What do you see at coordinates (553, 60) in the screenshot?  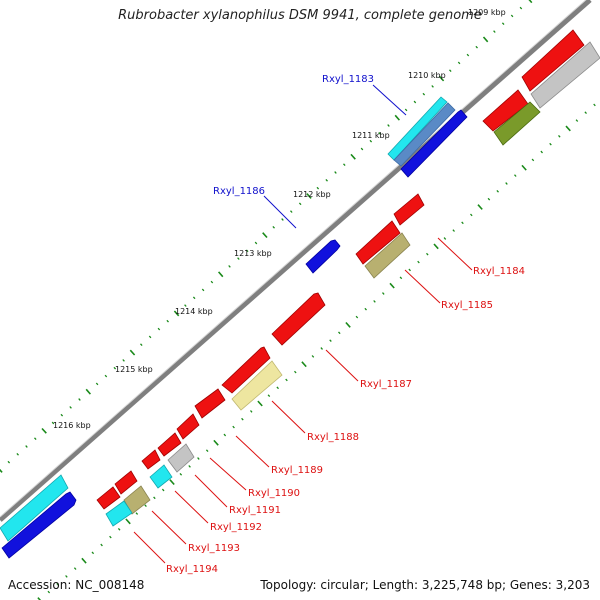 I see `gene-red-top` at bounding box center [553, 60].